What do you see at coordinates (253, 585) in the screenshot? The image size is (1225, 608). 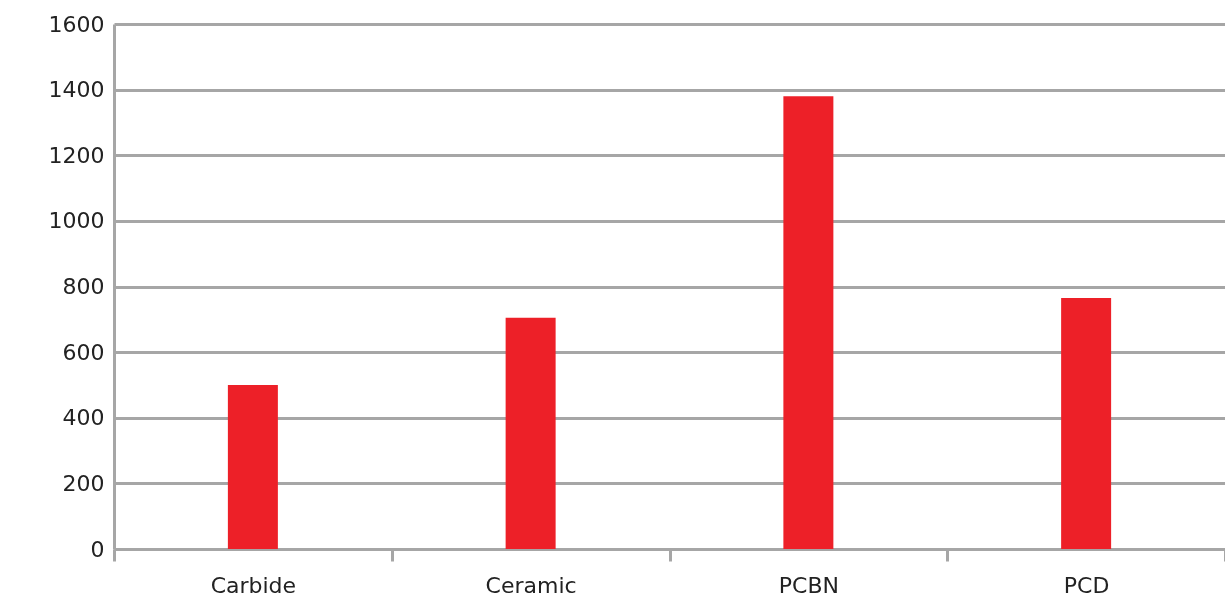 I see `x-tick-label: Carbide` at bounding box center [253, 585].